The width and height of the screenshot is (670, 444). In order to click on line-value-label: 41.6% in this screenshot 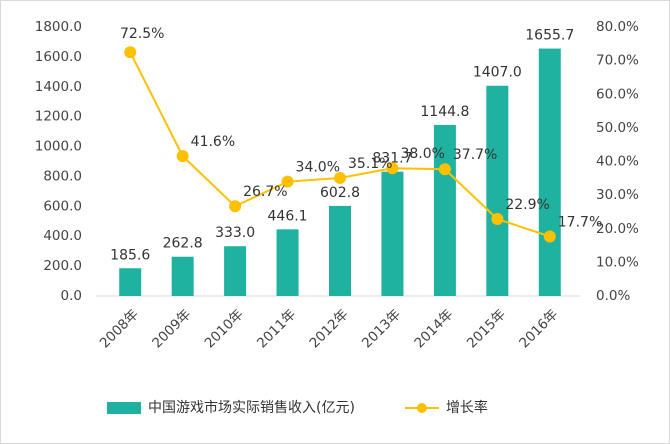, I will do `click(213, 142)`.